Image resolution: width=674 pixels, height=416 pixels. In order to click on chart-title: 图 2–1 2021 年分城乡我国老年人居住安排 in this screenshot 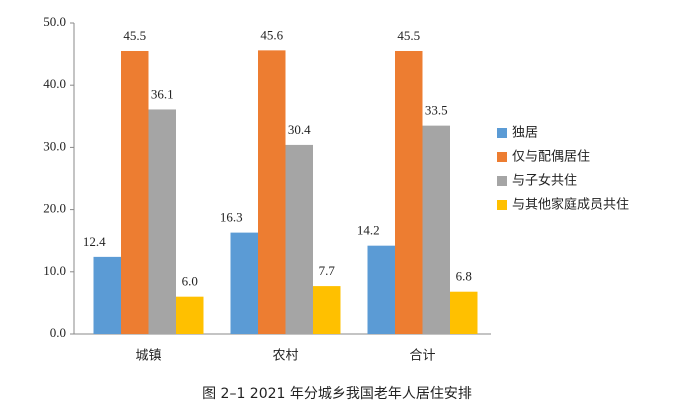, I will do `click(337, 394)`.